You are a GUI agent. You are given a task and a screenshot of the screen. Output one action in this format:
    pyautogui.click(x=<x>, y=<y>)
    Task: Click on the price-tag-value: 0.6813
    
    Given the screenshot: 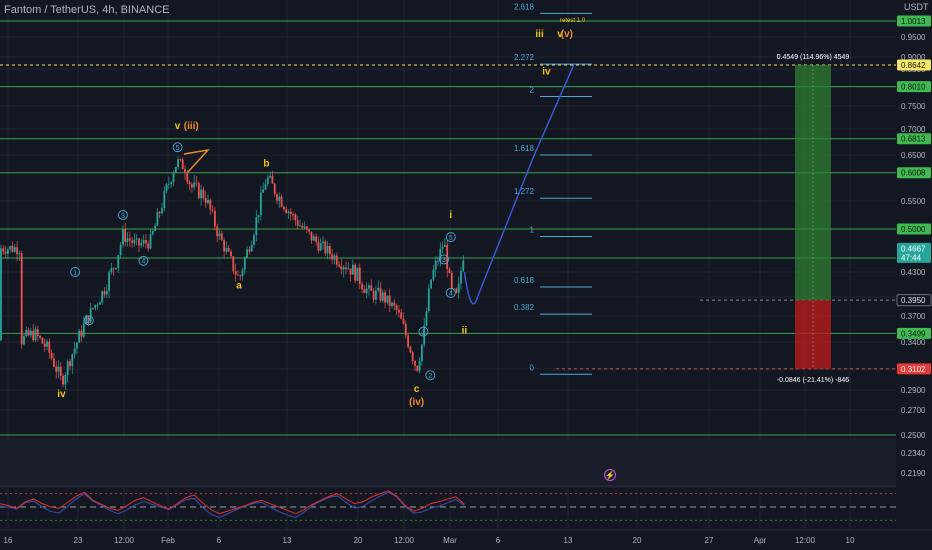 What is the action you would take?
    pyautogui.click(x=913, y=139)
    